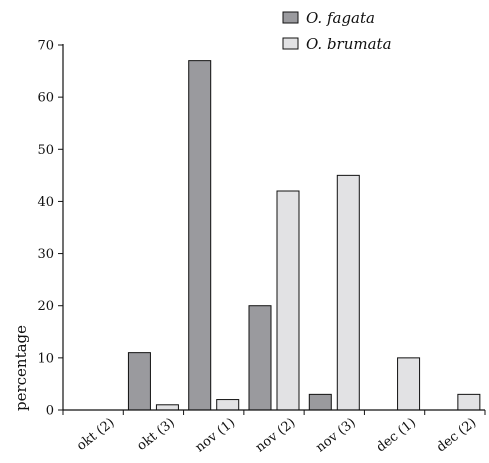 This screenshot has height=463, width=489. Describe the element at coordinates (50, 411) in the screenshot. I see `y-tick-label-0: 0` at that location.